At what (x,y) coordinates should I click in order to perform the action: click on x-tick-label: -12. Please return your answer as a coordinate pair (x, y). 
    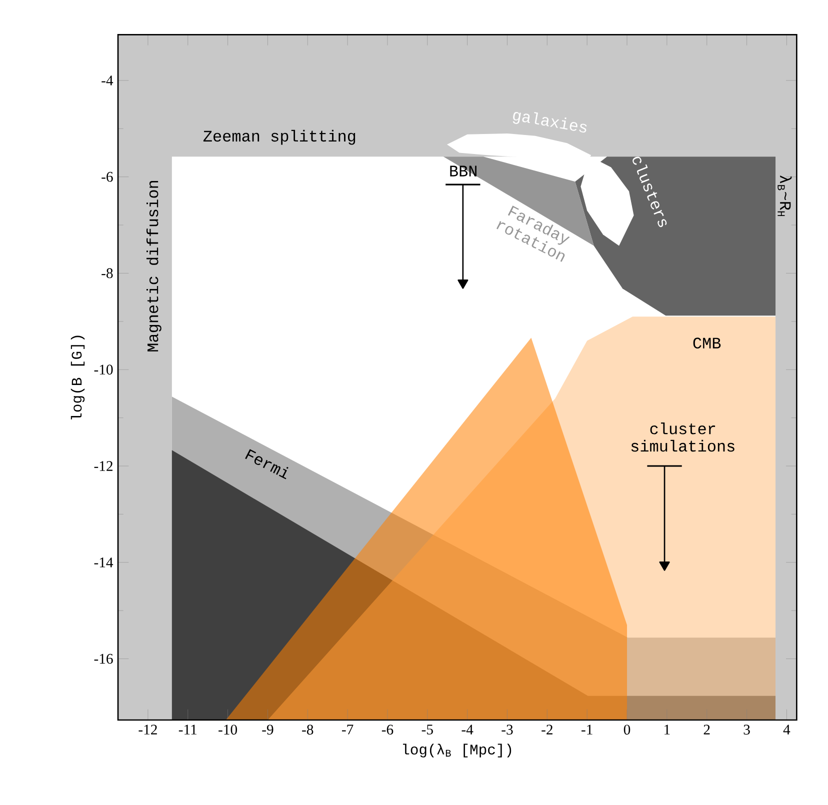
    Looking at the image, I should click on (147, 729).